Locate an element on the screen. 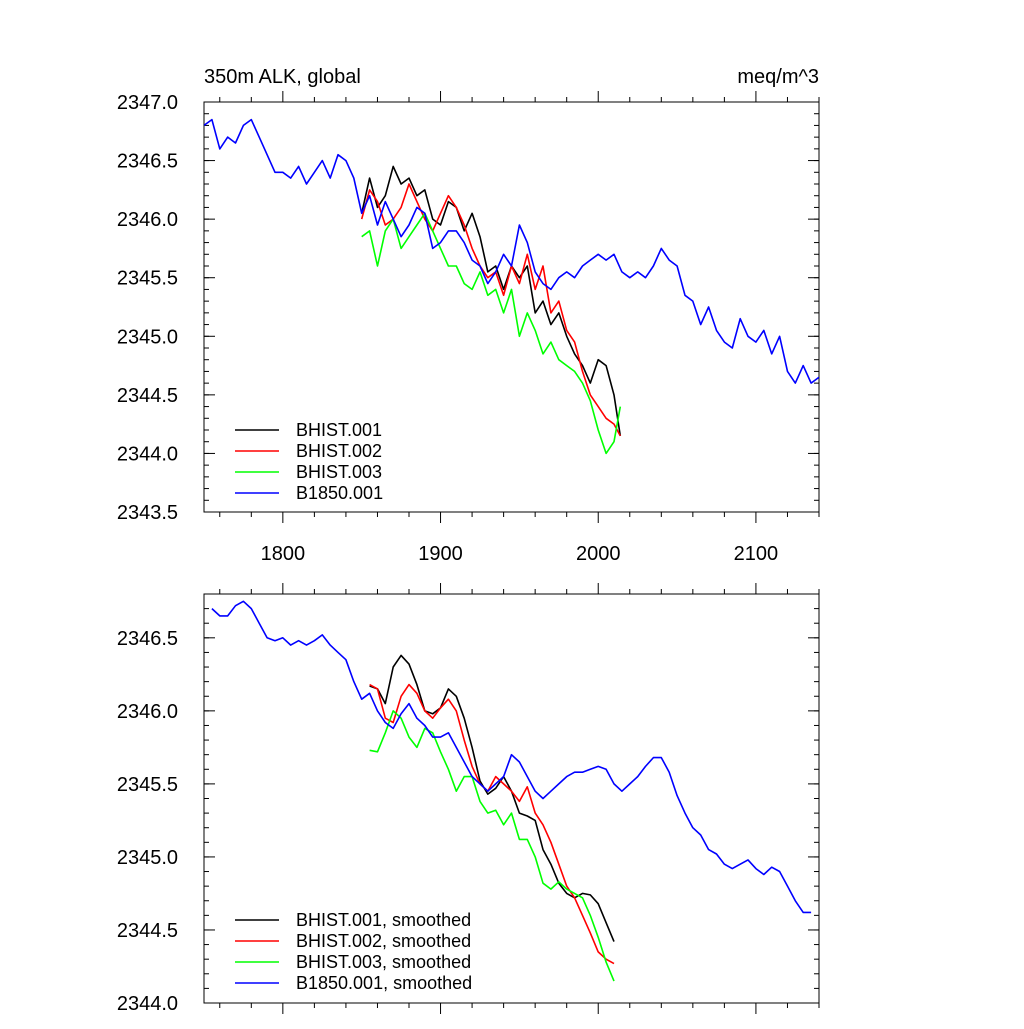 The width and height of the screenshot is (1024, 1029). series-line-bhist-001-smoothed is located at coordinates (492, 798).